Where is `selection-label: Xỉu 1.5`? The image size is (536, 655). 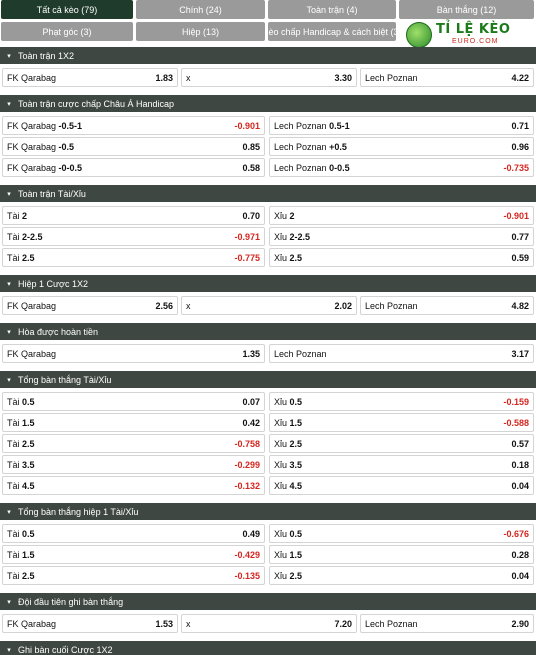
selection-label: Xỉu 1.5 is located at coordinates (392, 555).